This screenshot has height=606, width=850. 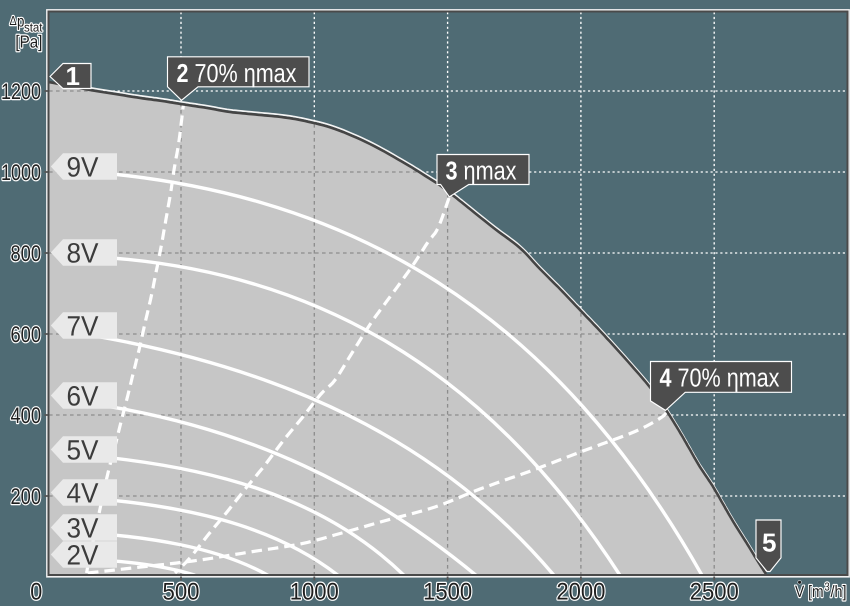 What do you see at coordinates (26, 253) in the screenshot?
I see `svg-text: 800` at bounding box center [26, 253].